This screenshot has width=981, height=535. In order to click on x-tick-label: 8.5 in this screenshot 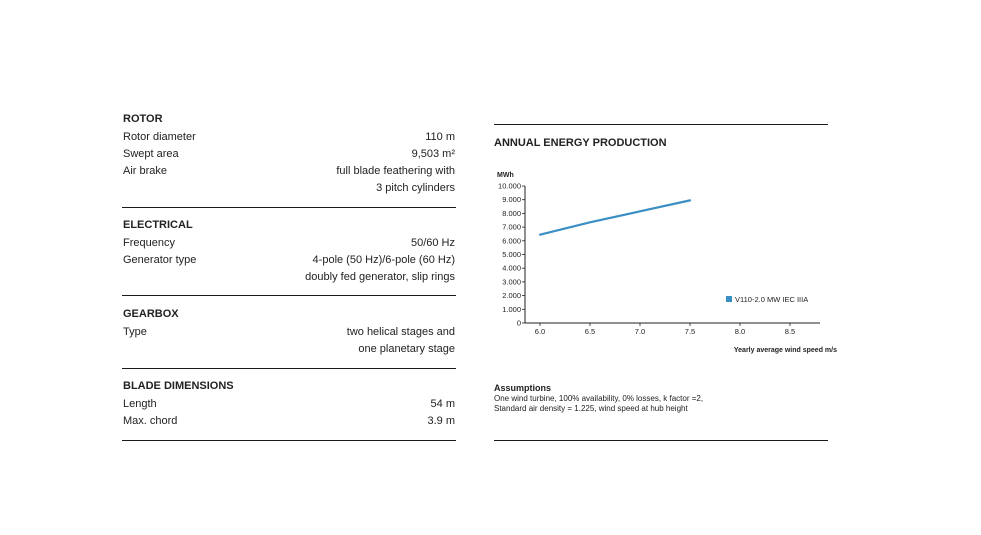, I will do `click(790, 331)`.